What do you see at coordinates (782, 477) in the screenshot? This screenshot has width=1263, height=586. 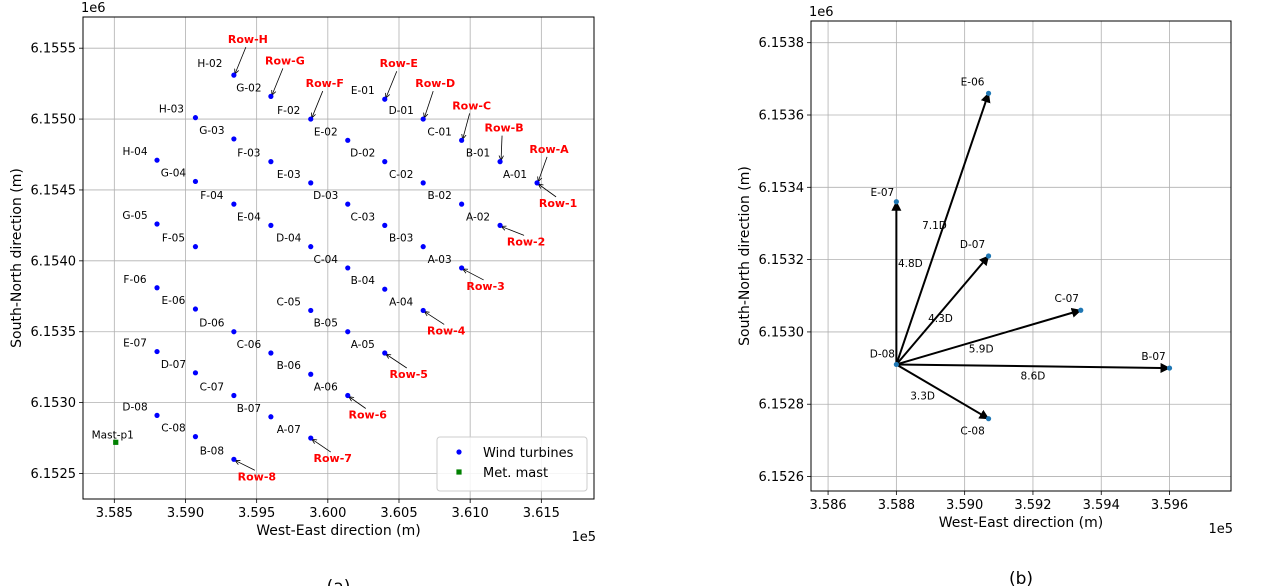 I see `y-tick-label: 6.1526` at bounding box center [782, 477].